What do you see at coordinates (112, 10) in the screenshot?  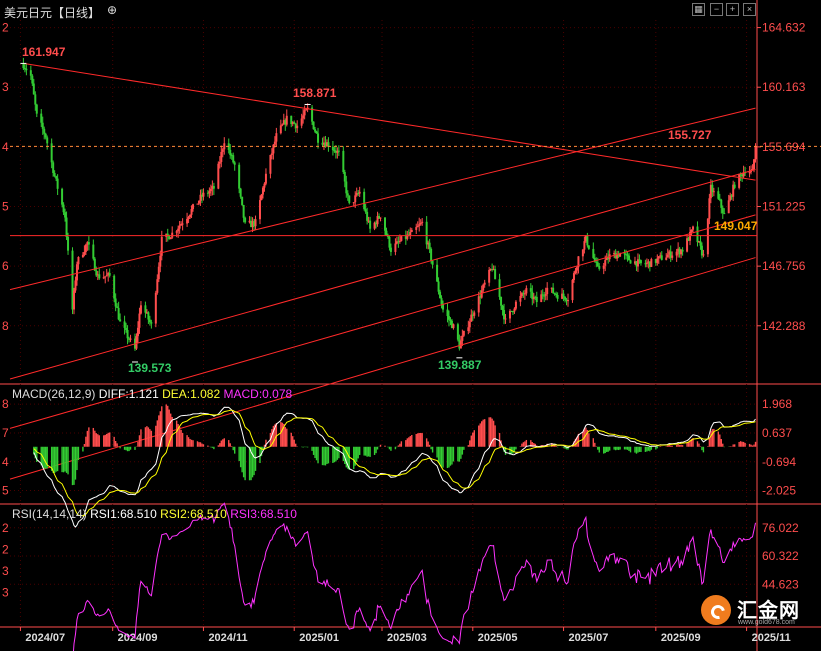 I see `circle-plus-icon: ⊕` at bounding box center [112, 10].